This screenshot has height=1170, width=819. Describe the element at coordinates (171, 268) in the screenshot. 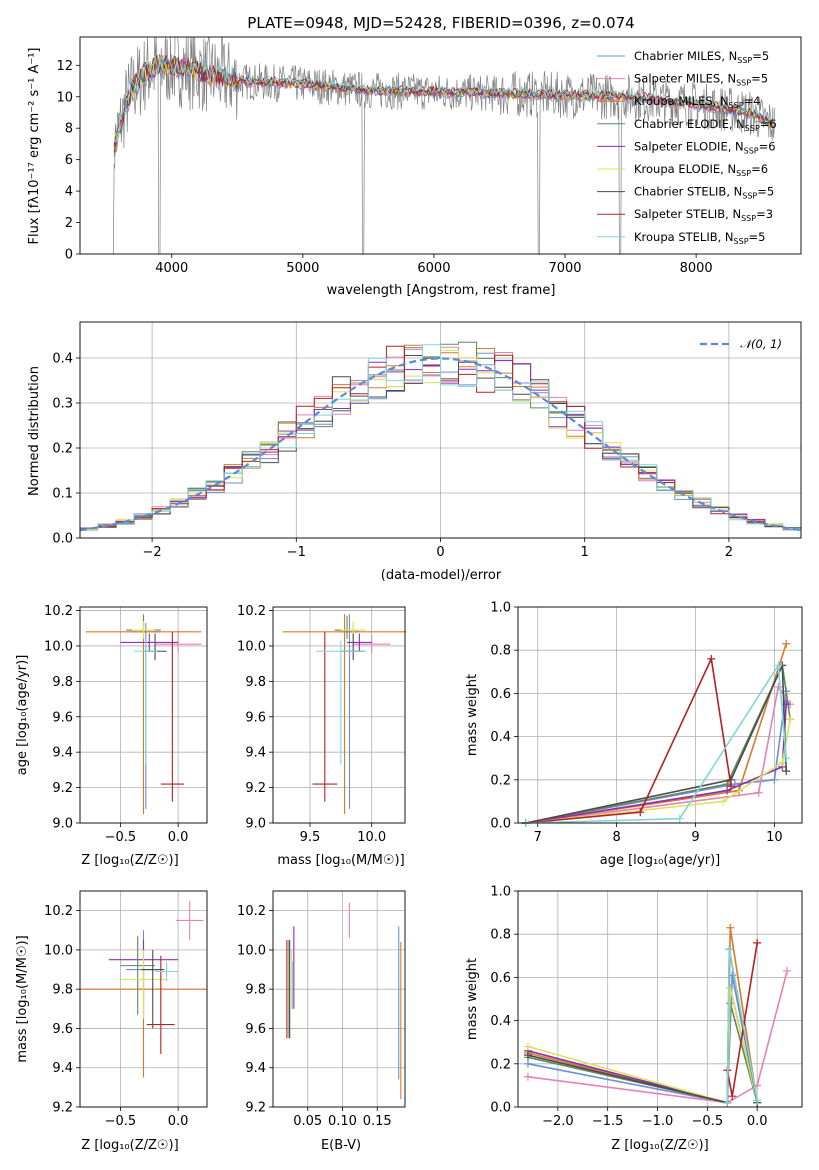

I see `spectrum-xtick-label: 4000` at that location.